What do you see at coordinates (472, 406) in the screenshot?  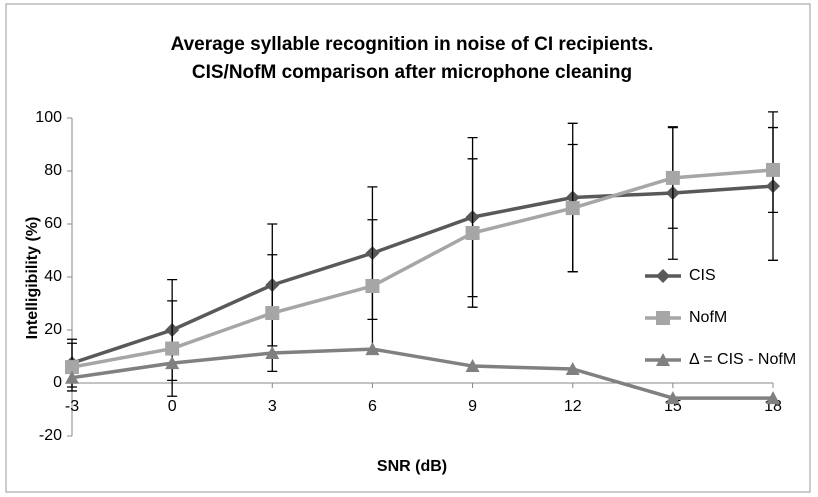 I see `x-tick-label: 9` at bounding box center [472, 406].